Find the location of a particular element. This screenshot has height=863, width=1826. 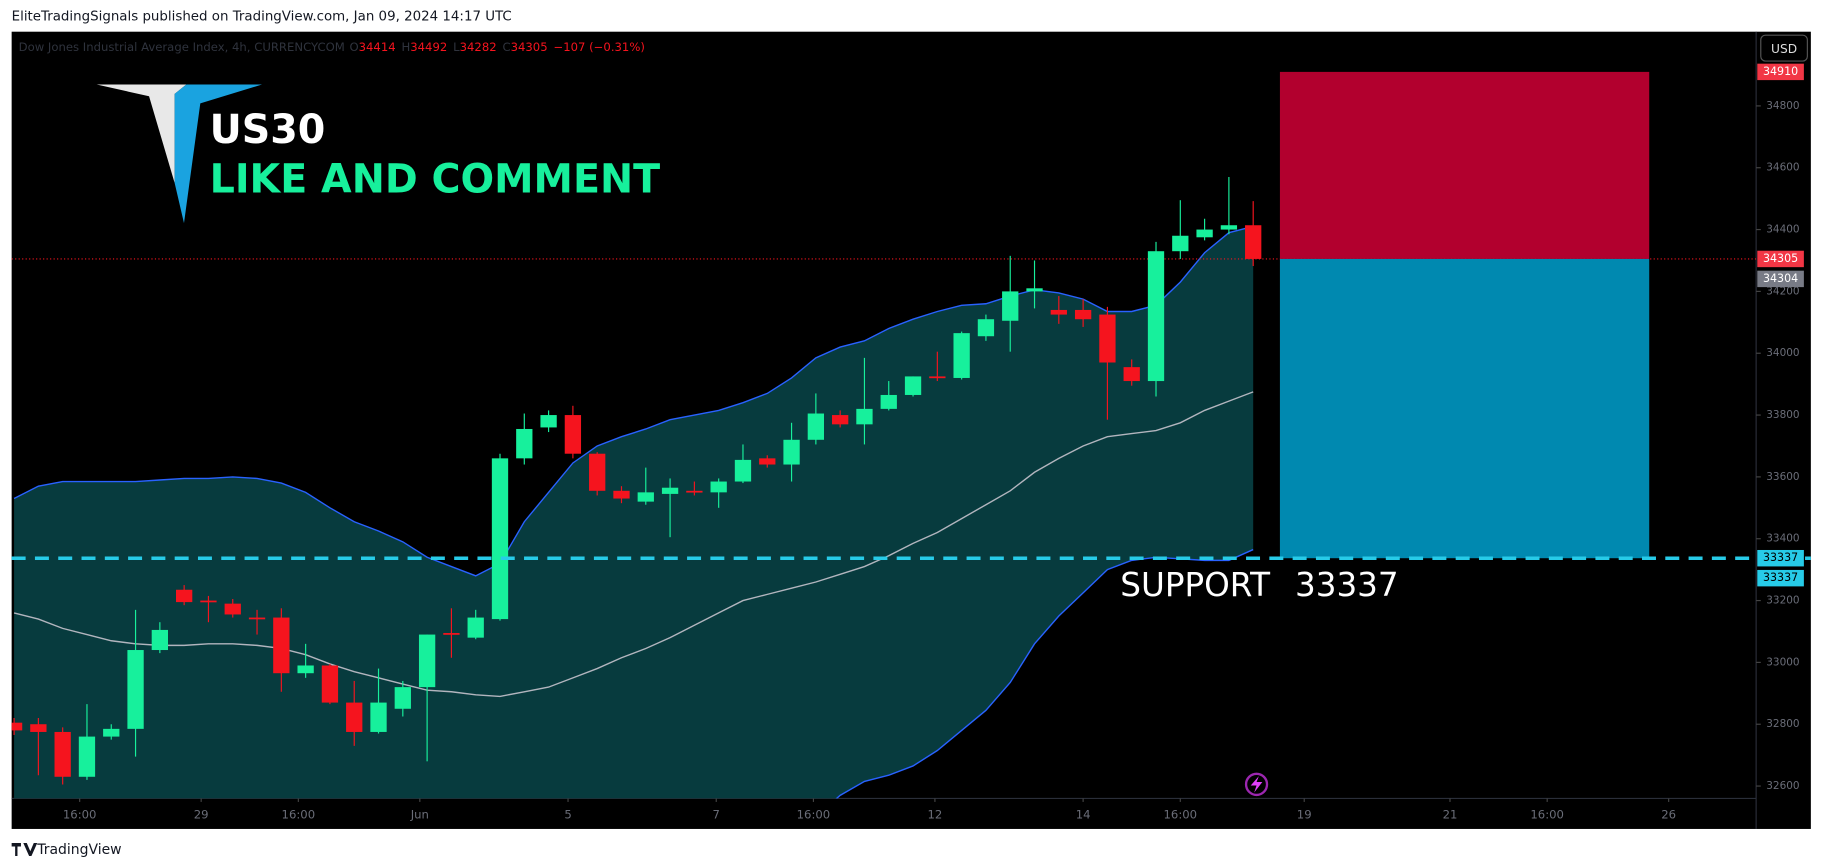

tv-logo is located at coordinates (24, 849).